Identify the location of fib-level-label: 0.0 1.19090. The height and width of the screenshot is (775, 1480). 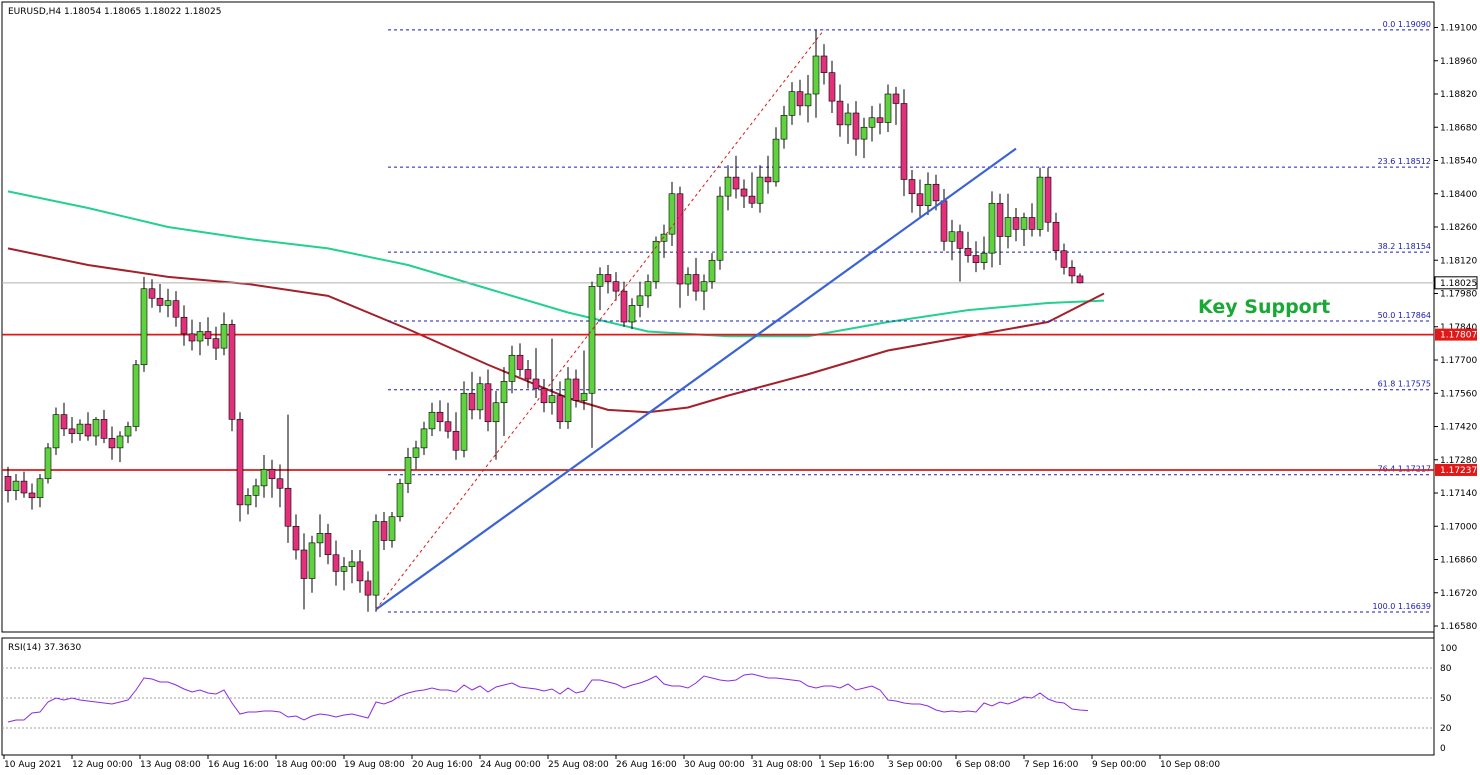
(1407, 24).